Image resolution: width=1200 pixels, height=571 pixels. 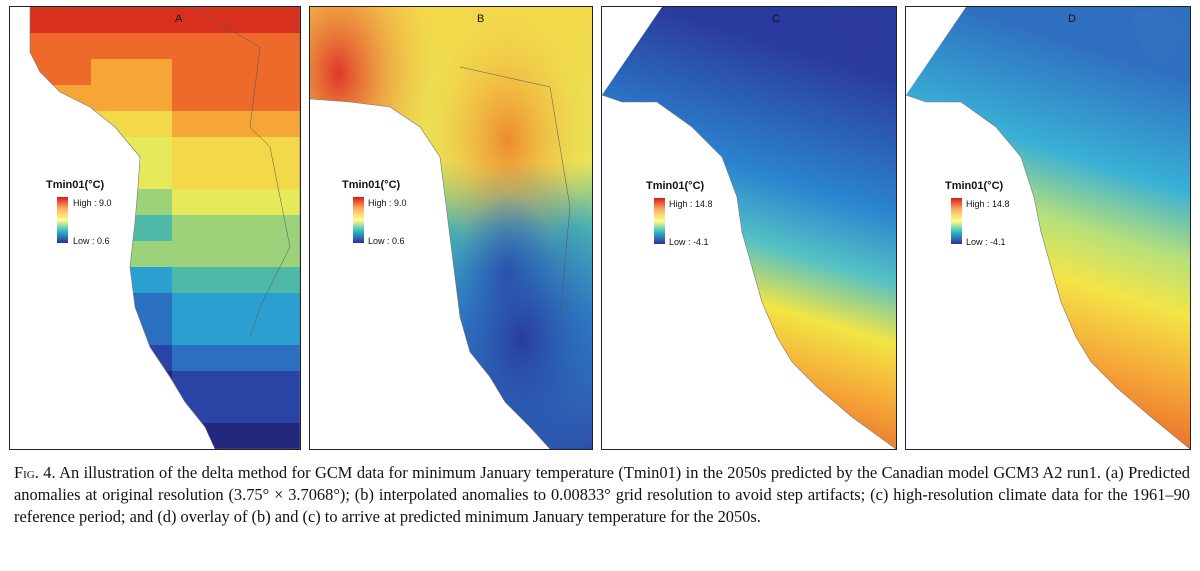 What do you see at coordinates (75, 185) in the screenshot?
I see `legend-title: Tmin01(°C)` at bounding box center [75, 185].